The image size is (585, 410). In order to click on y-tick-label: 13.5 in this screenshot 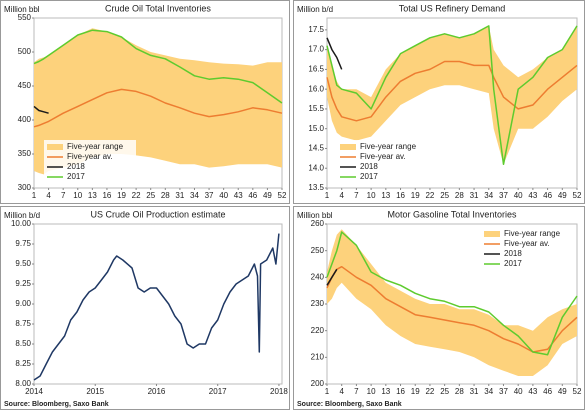, I will do `click(316, 187)`.